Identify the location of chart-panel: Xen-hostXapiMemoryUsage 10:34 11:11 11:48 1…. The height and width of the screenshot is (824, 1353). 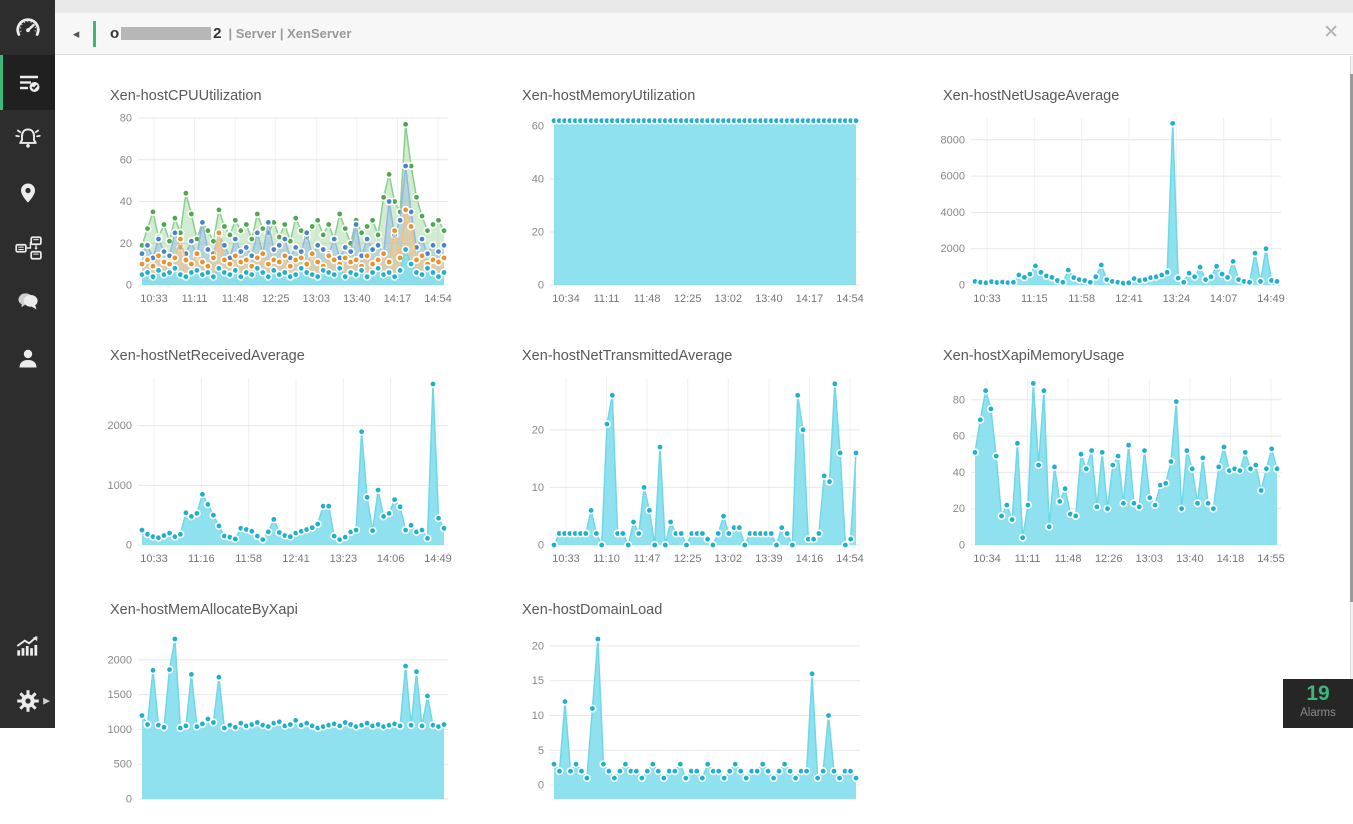
(1110, 459).